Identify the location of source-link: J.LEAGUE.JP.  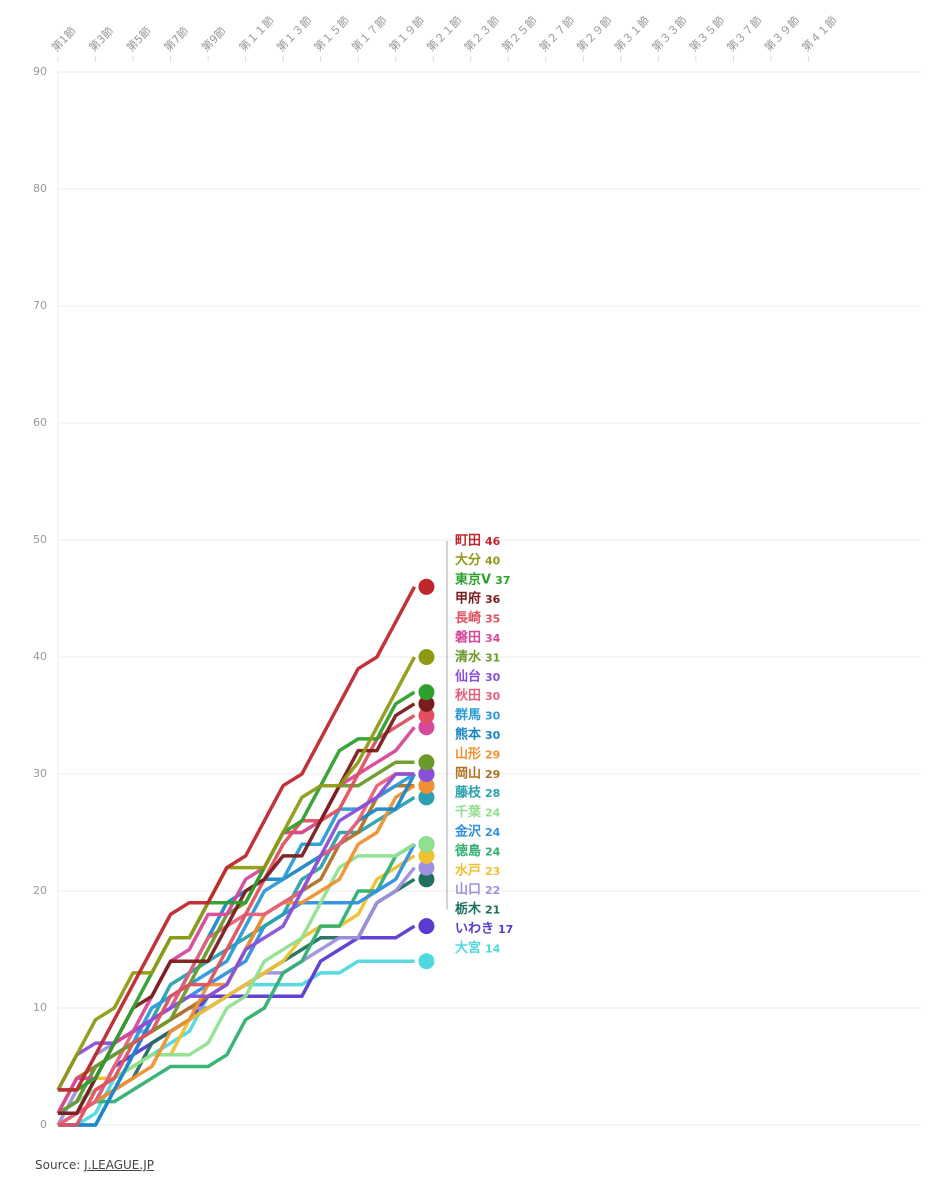
(119, 1165).